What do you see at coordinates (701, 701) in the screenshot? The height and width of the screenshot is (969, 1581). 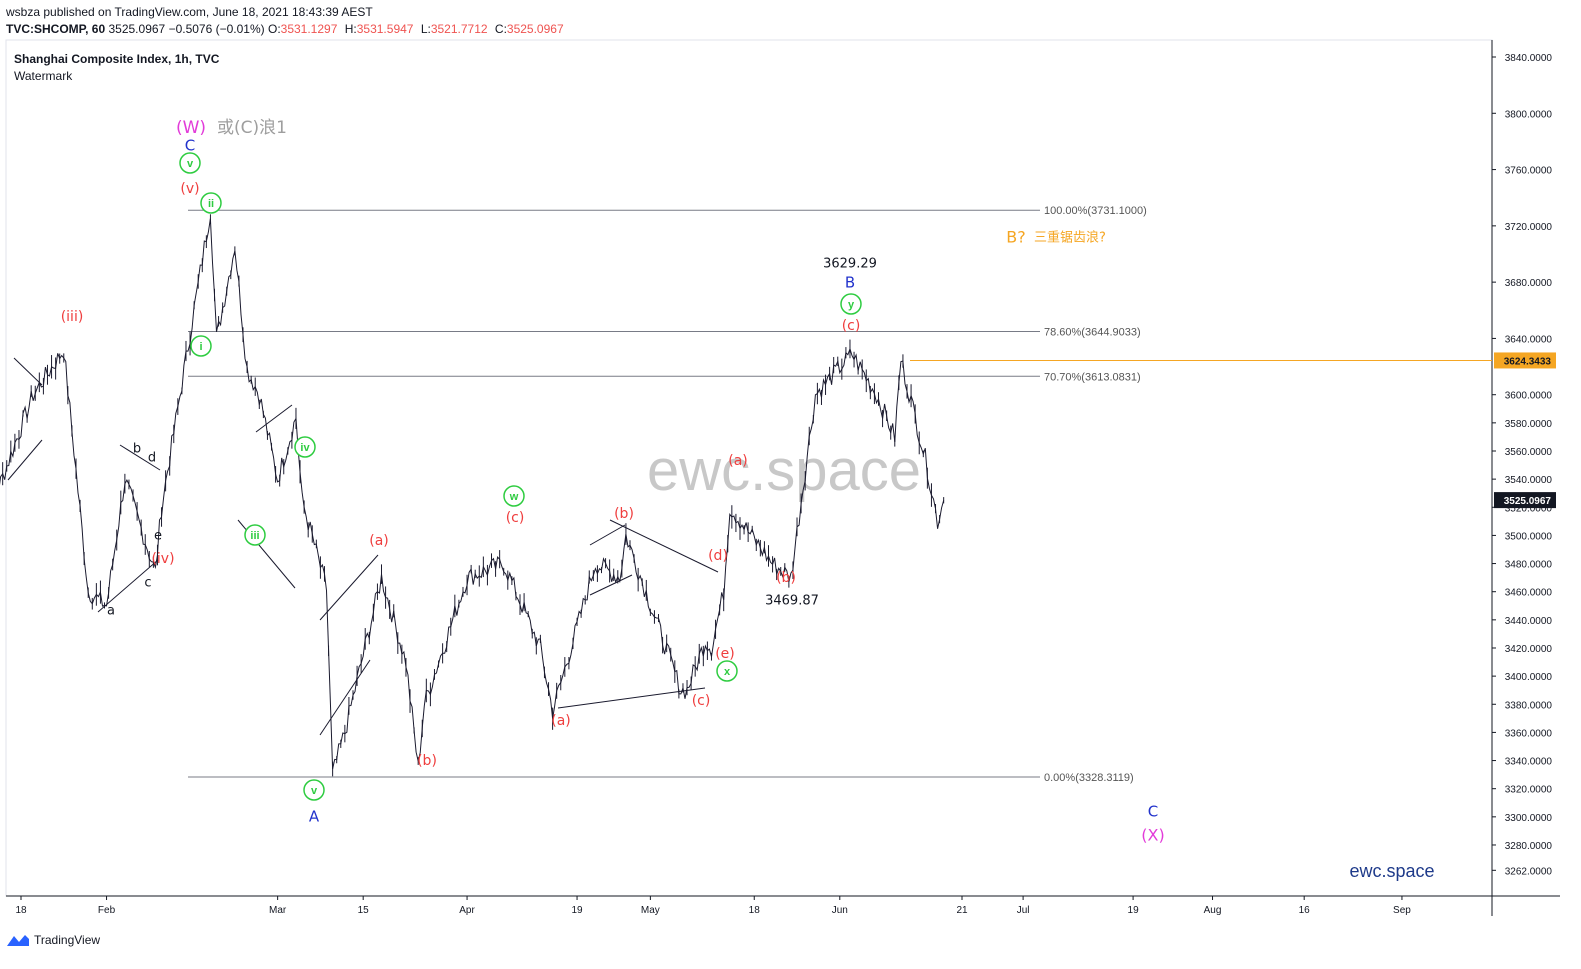 I see `wave-label-27: (c)` at bounding box center [701, 701].